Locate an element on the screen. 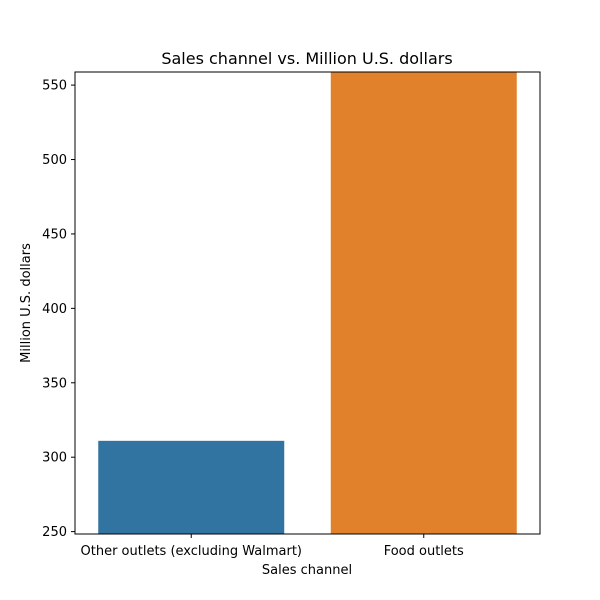 The width and height of the screenshot is (600, 600). x-axis-label: Sales channel is located at coordinates (307, 570).